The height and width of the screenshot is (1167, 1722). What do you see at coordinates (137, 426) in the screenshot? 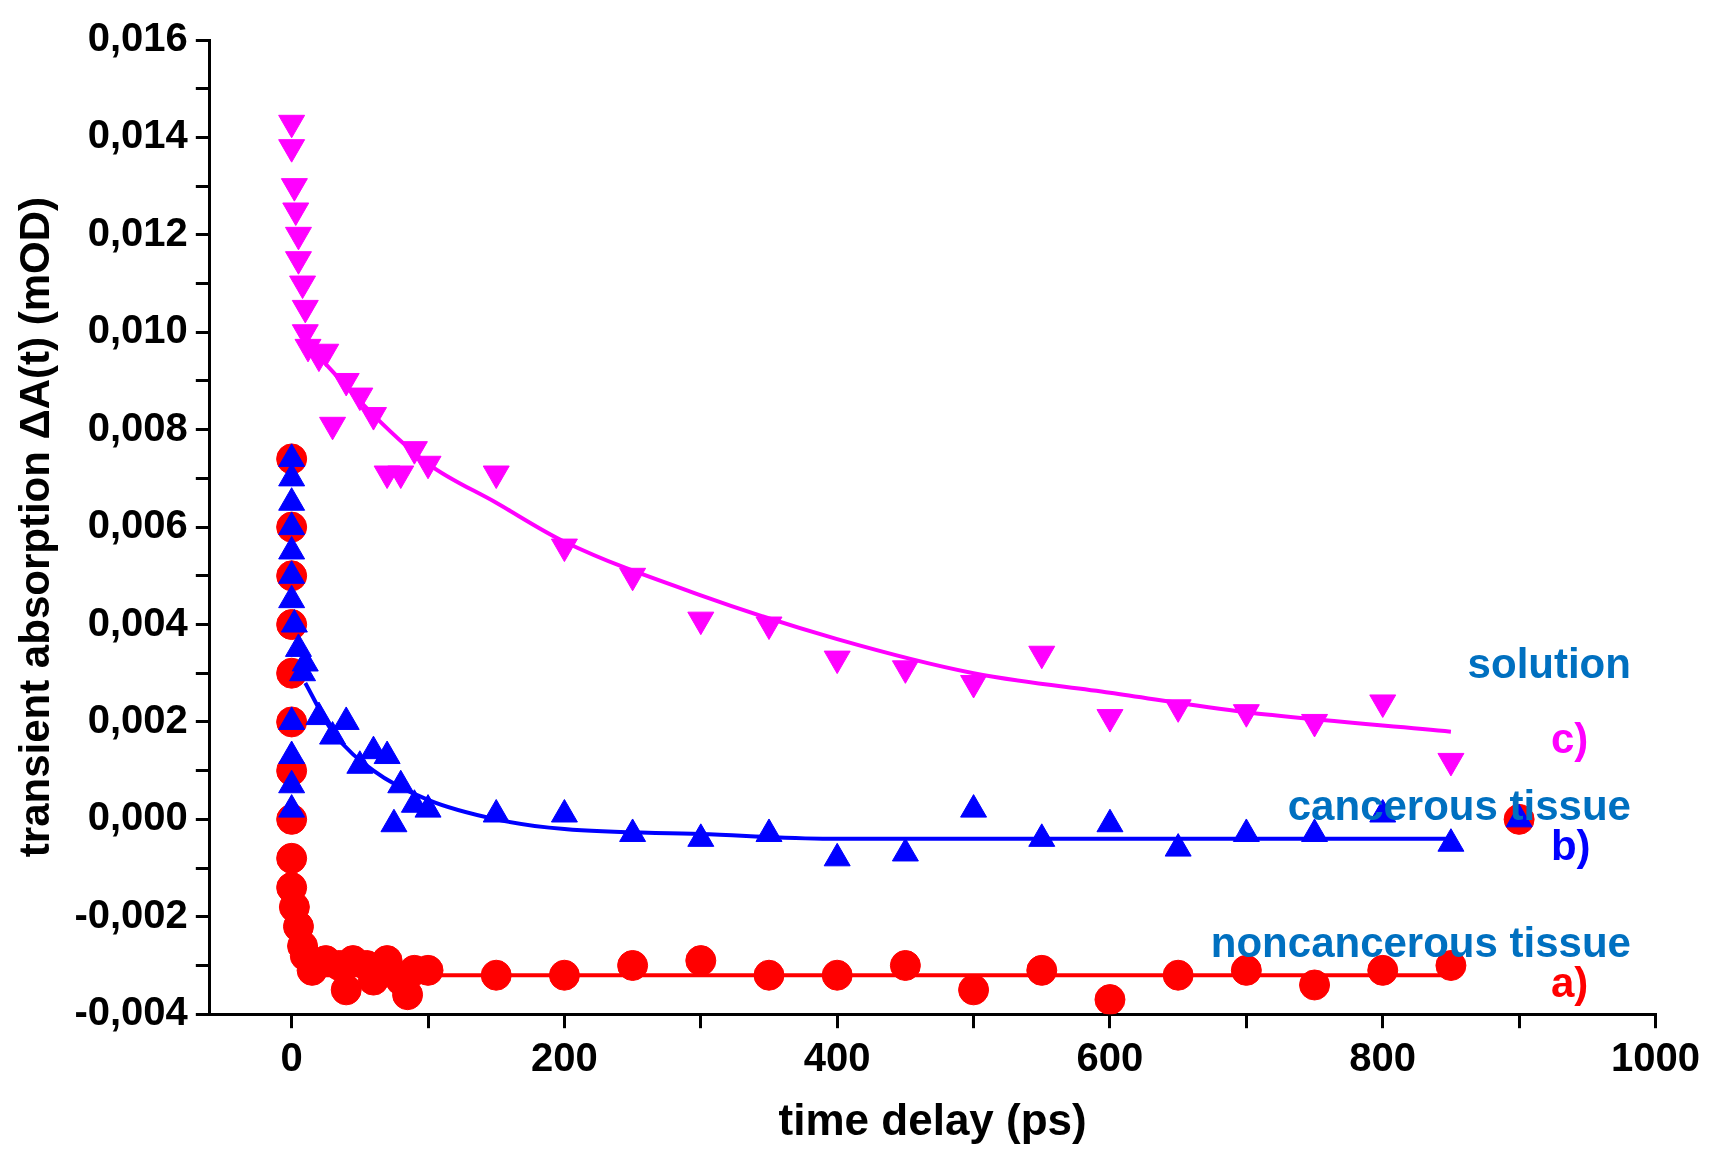
I see `y-tick-label: 0,008` at bounding box center [137, 426].